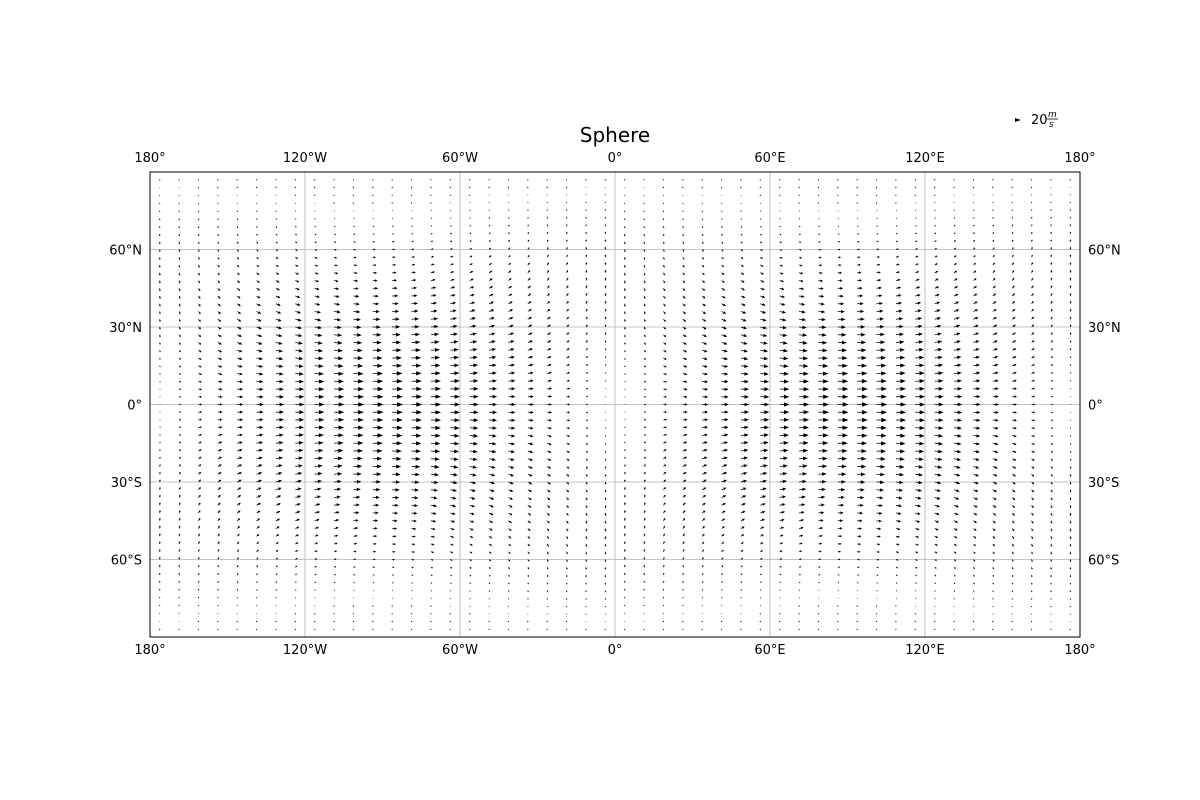 The height and width of the screenshot is (800, 1200). Describe the element at coordinates (1104, 406) in the screenshot. I see `y-tick-labels-right: 60°N30°N0°30°S60°S` at that location.